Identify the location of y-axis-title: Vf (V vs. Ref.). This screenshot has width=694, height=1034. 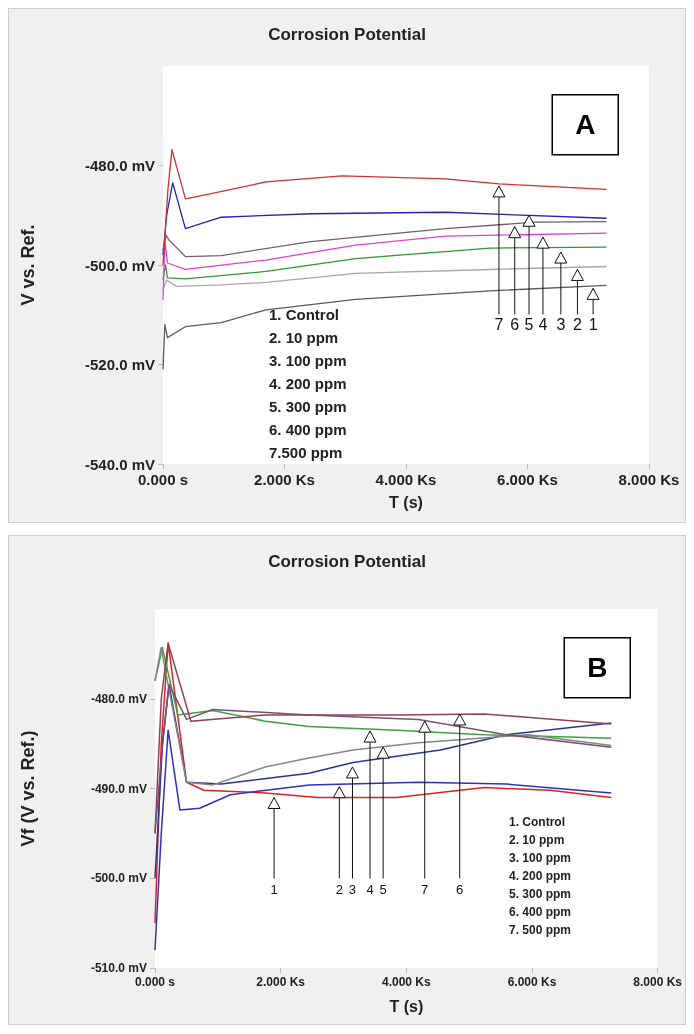
(28, 788).